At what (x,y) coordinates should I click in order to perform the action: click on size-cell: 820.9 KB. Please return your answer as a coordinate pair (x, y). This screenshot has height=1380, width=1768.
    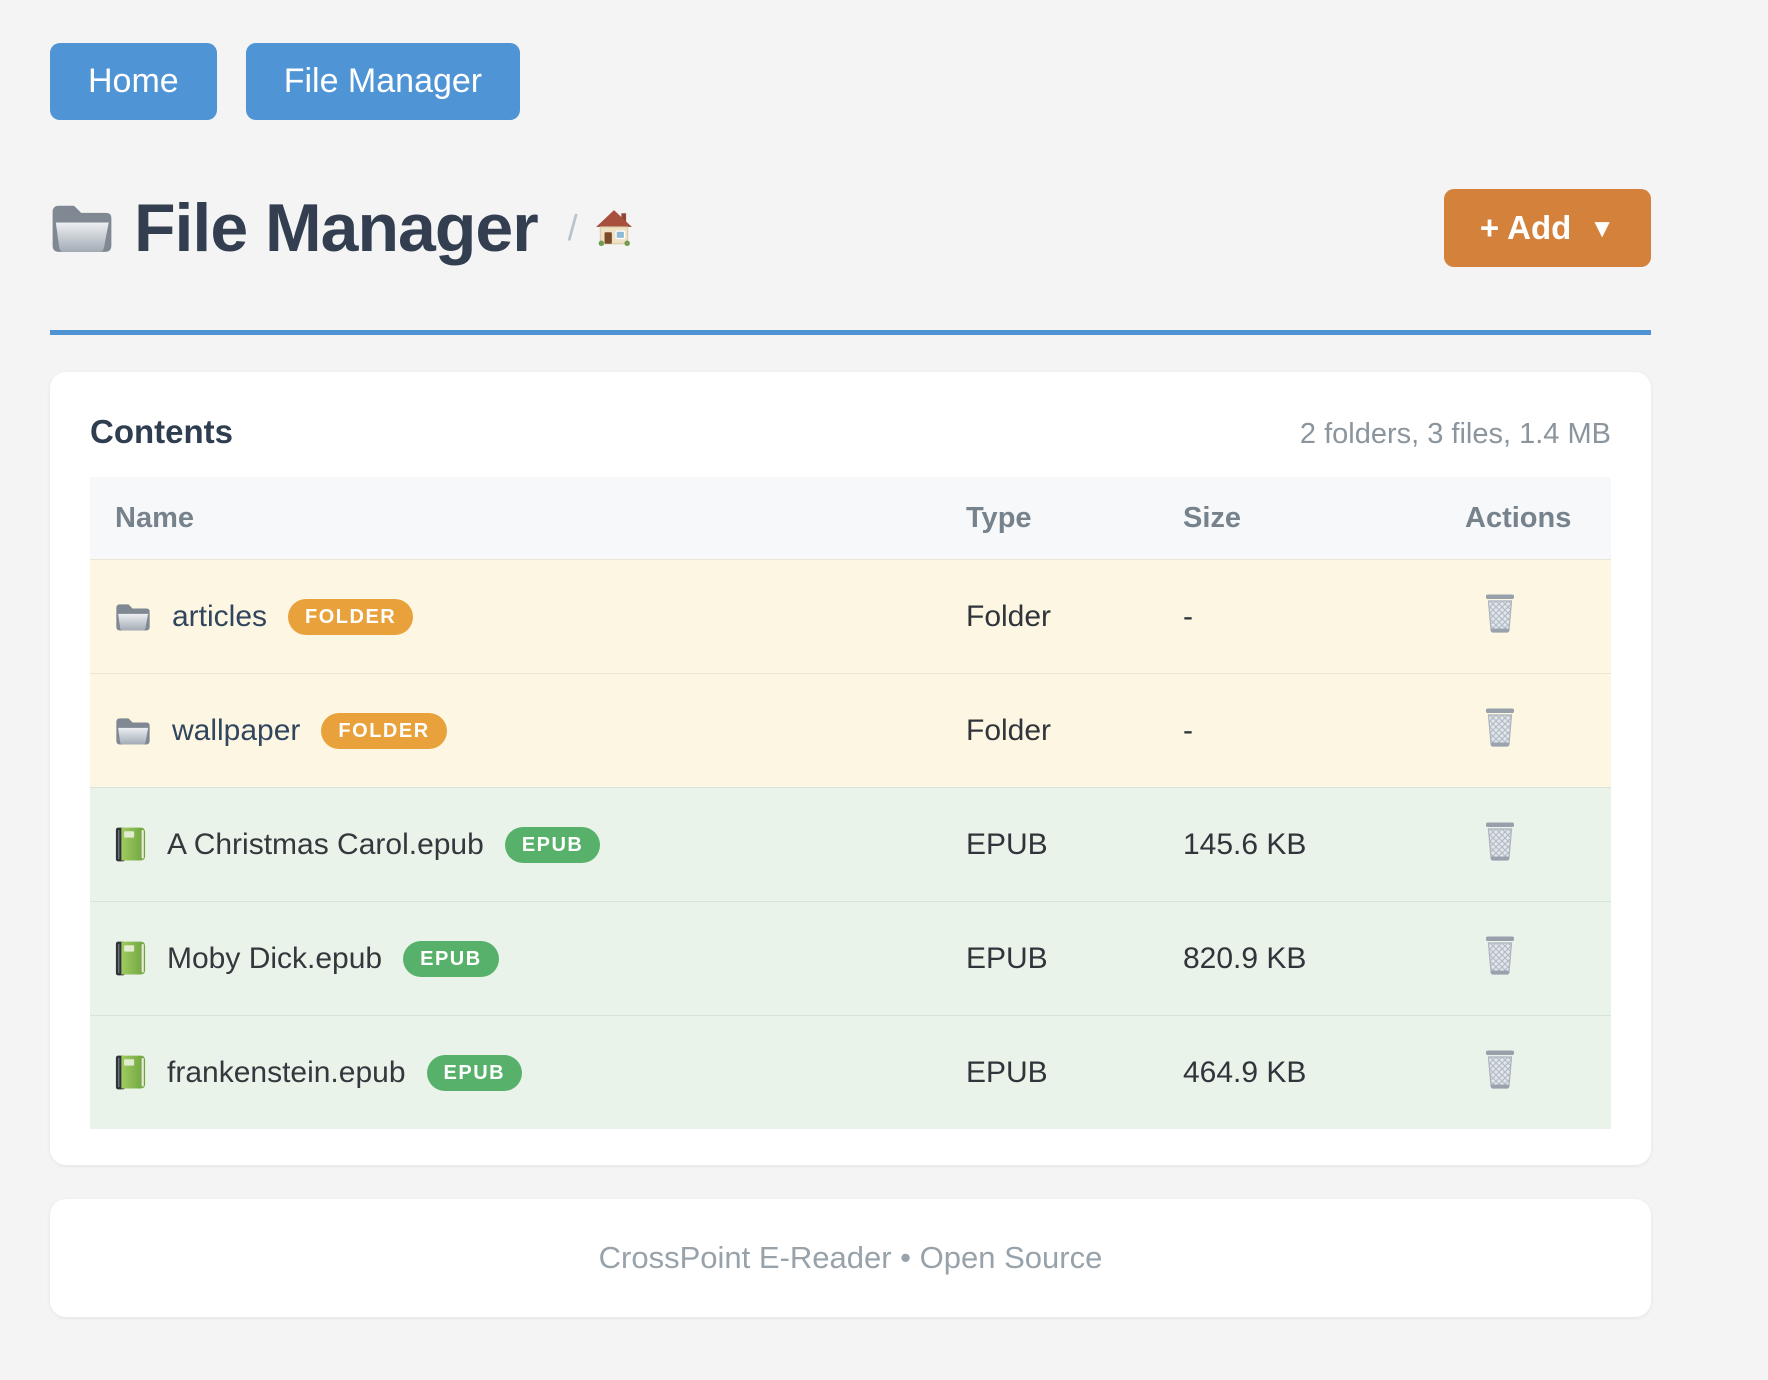
    Looking at the image, I should click on (1245, 958).